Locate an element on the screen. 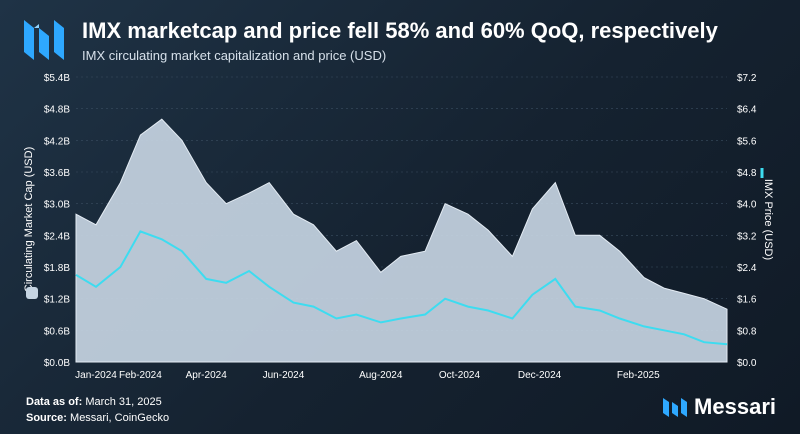  y-left-tick-label: $1.2B is located at coordinates (57, 300).